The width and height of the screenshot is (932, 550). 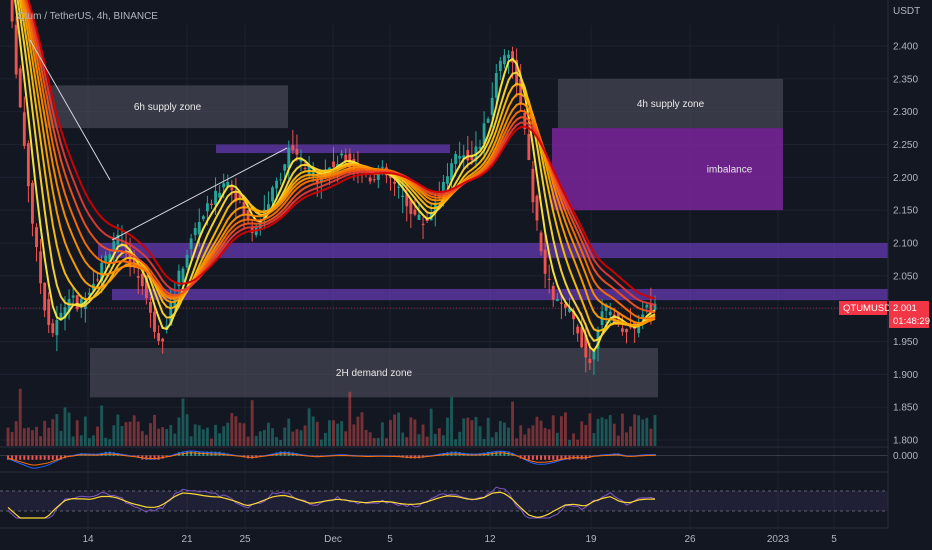 I want to click on price-tag-countdown: 01:48:29, so click(x=911, y=321).